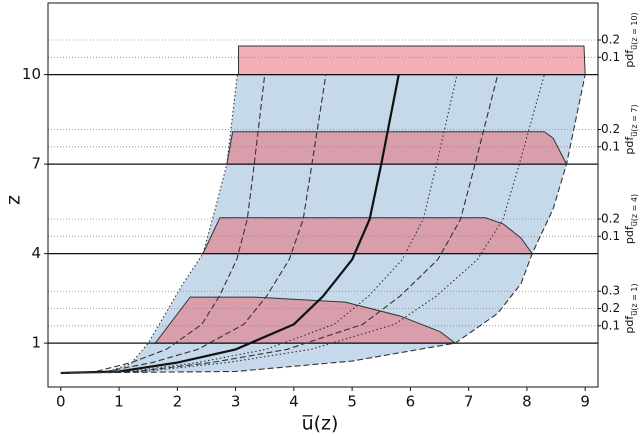 Image resolution: width=640 pixels, height=436 pixels. What do you see at coordinates (36, 343) in the screenshot?
I see `y-tick-label: 1` at bounding box center [36, 343].